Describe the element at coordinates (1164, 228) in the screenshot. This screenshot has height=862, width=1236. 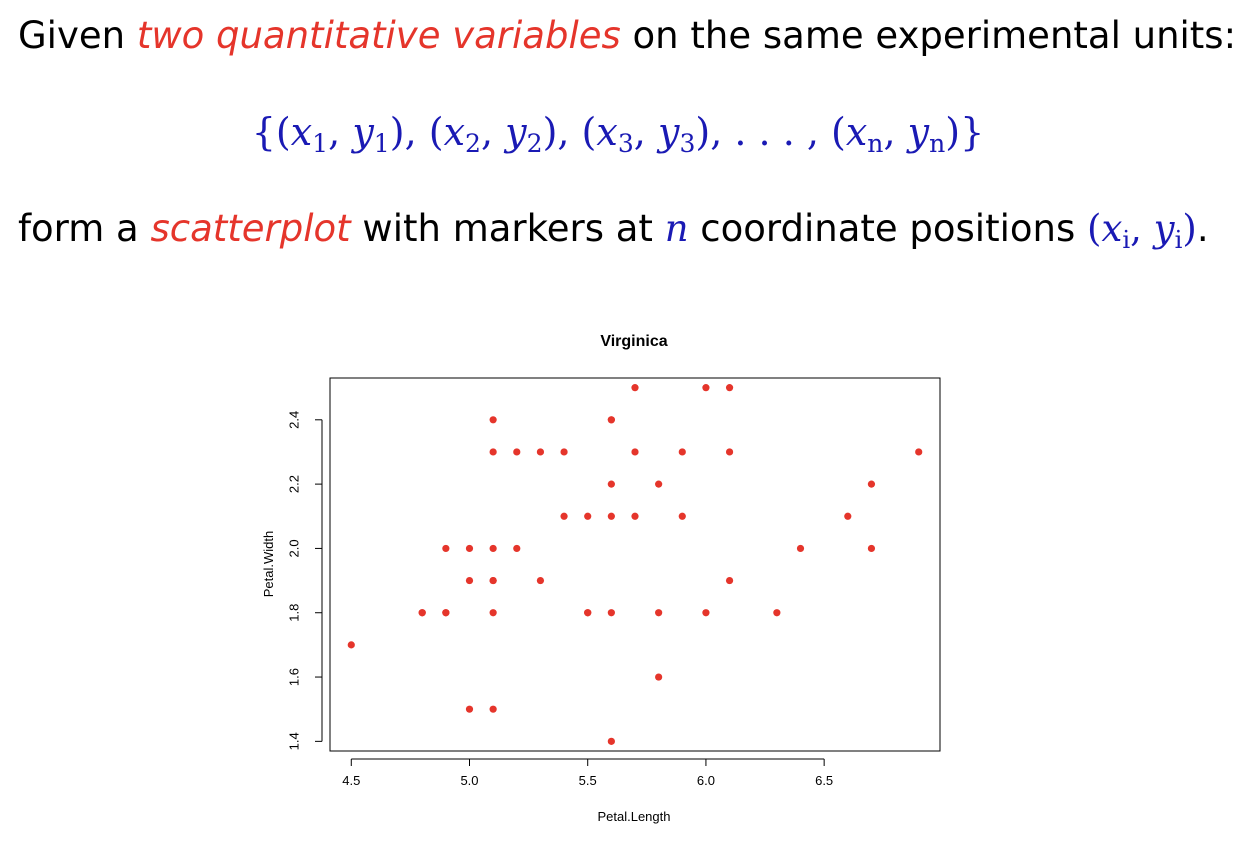
I see `coord-y: y` at that location.